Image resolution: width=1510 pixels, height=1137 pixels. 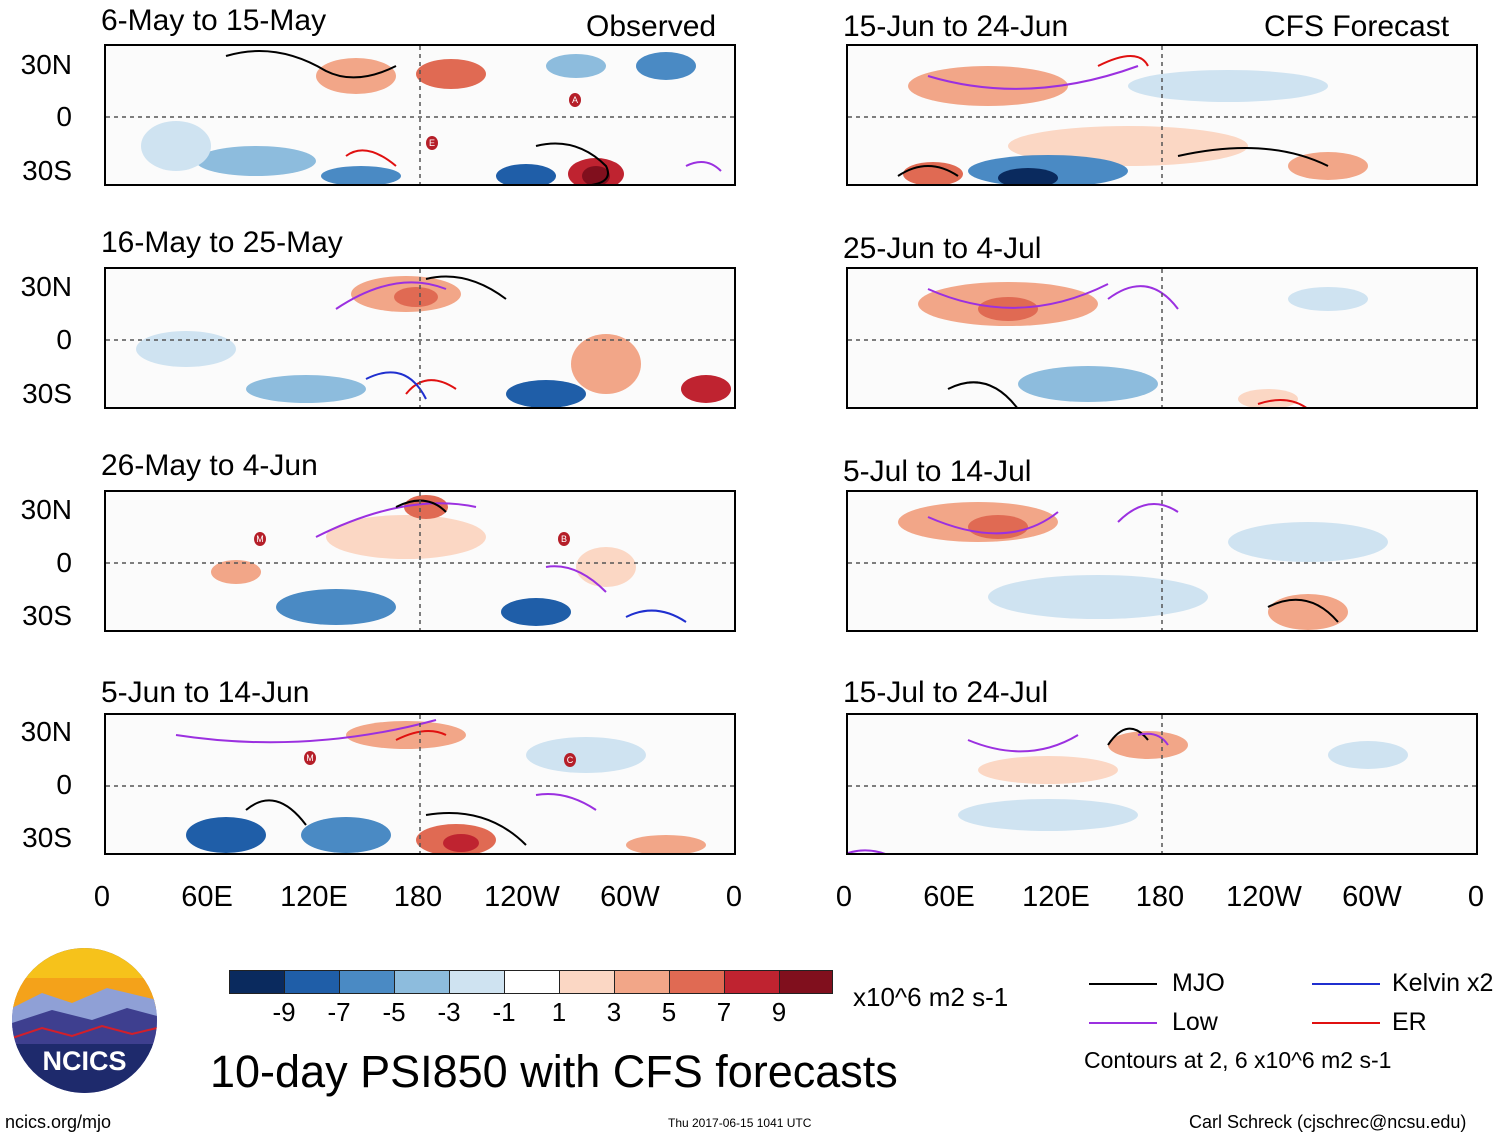 What do you see at coordinates (575, 100) in the screenshot?
I see `storm-marker-a: A` at bounding box center [575, 100].